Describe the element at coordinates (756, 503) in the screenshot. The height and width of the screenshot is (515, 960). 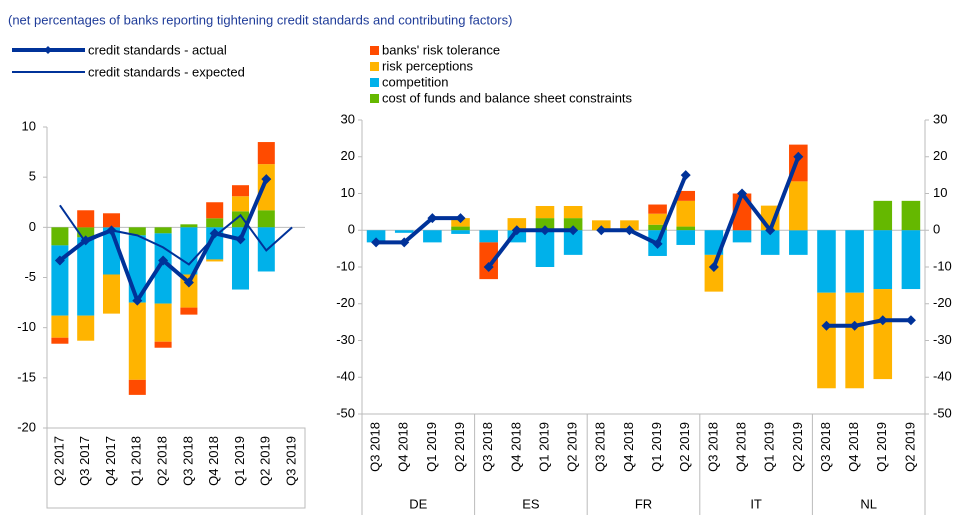
I see `group-label: IT` at that location.